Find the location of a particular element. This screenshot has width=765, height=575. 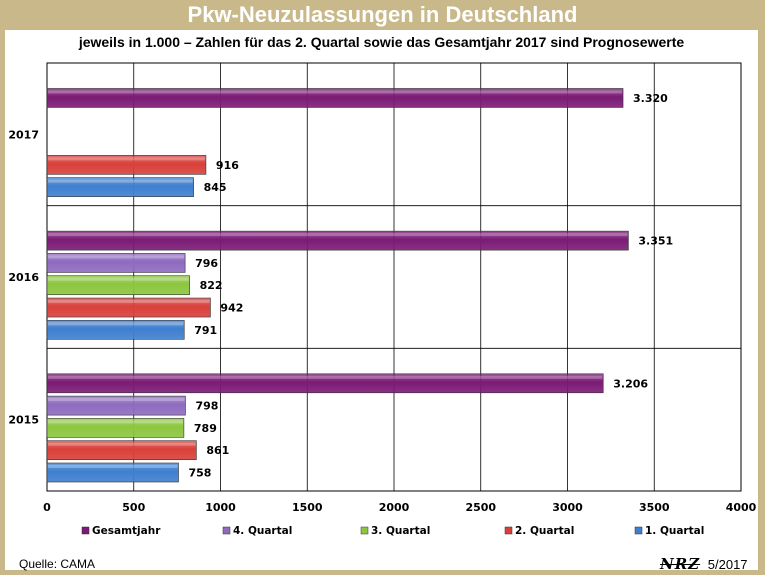

legend-label: 4. Quartal is located at coordinates (262, 531).